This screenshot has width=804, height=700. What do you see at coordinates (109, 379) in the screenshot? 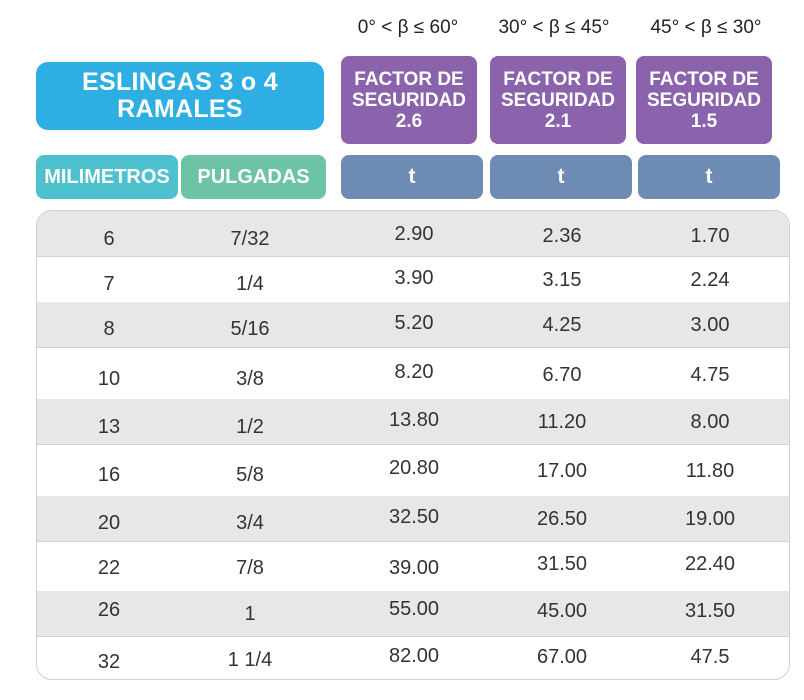
I see `cell-mm: 10` at bounding box center [109, 379].